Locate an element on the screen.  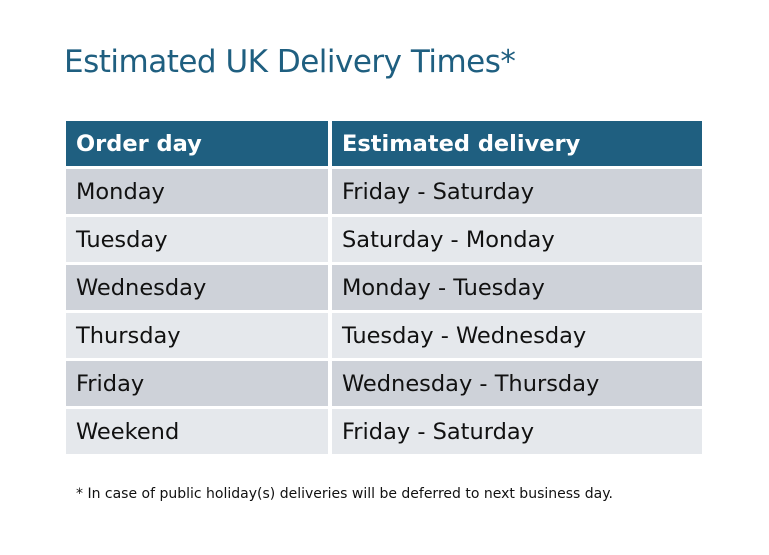
order-day-cell: Monday is located at coordinates (197, 191).